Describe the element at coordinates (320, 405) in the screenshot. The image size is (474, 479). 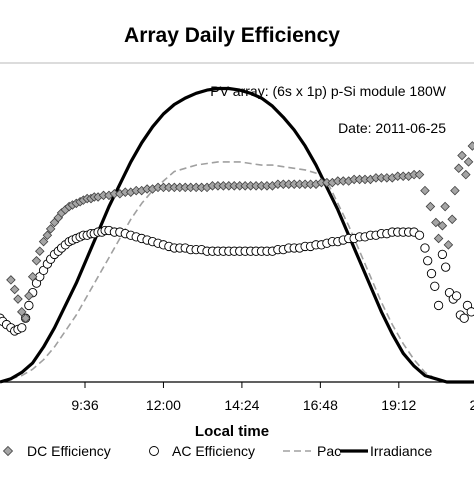
I see `x-tick-label: 16:48` at that location.